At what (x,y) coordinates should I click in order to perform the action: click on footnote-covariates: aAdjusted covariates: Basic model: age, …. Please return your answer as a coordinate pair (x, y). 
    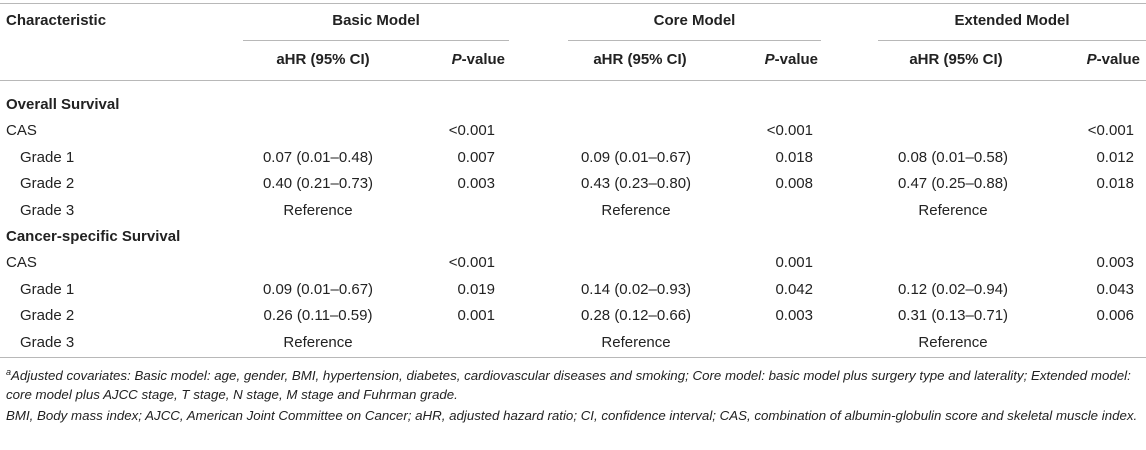
    Looking at the image, I should click on (573, 385).